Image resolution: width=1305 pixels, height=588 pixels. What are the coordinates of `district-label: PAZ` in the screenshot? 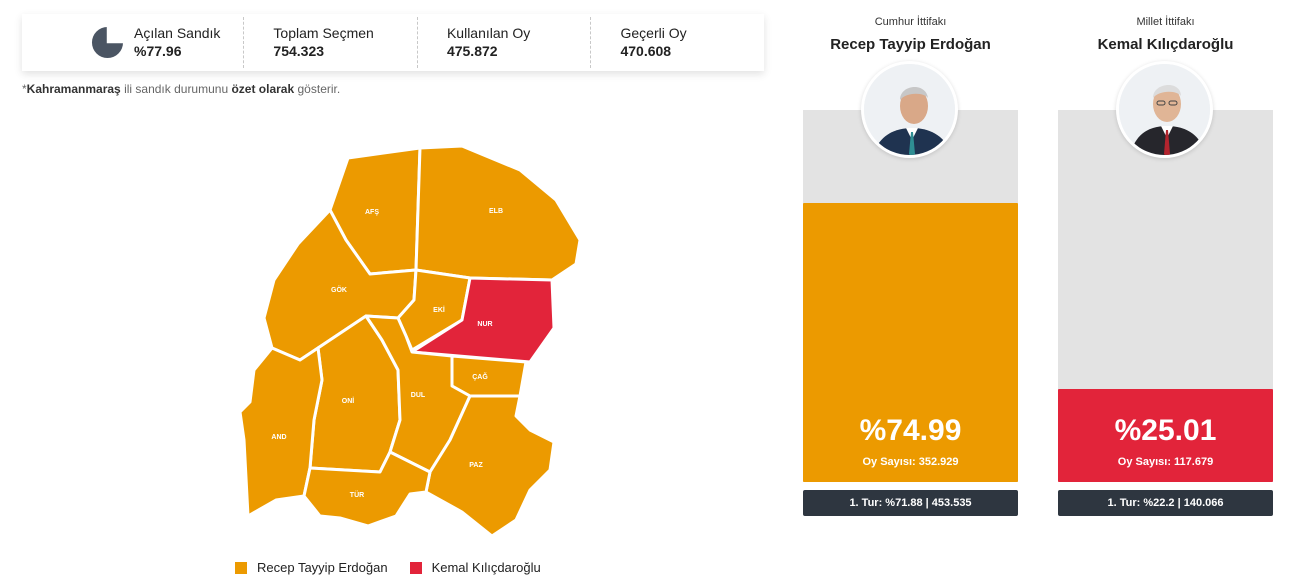 It's located at (476, 465).